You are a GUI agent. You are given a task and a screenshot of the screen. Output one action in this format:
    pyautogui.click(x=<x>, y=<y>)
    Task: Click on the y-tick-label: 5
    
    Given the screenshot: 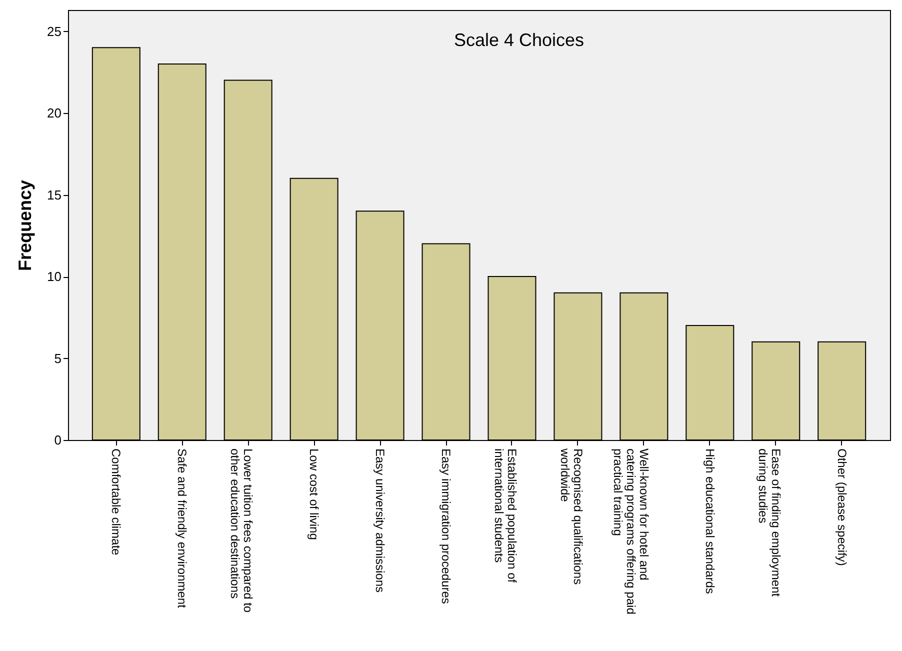 What is the action you would take?
    pyautogui.click(x=58, y=358)
    